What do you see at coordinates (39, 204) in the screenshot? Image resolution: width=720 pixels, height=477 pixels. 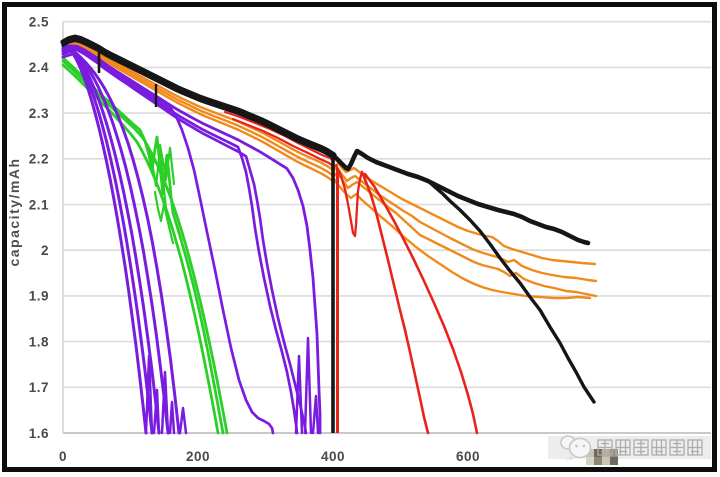 I see `svg-text: 2.1` at bounding box center [39, 204].